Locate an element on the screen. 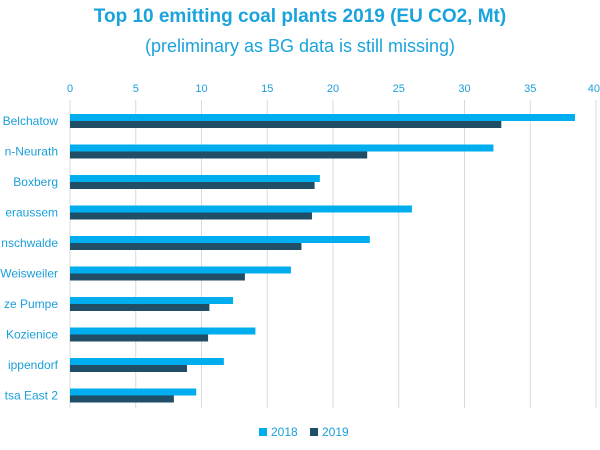 This screenshot has width=600, height=450. x-tick-label: 20 is located at coordinates (333, 89).